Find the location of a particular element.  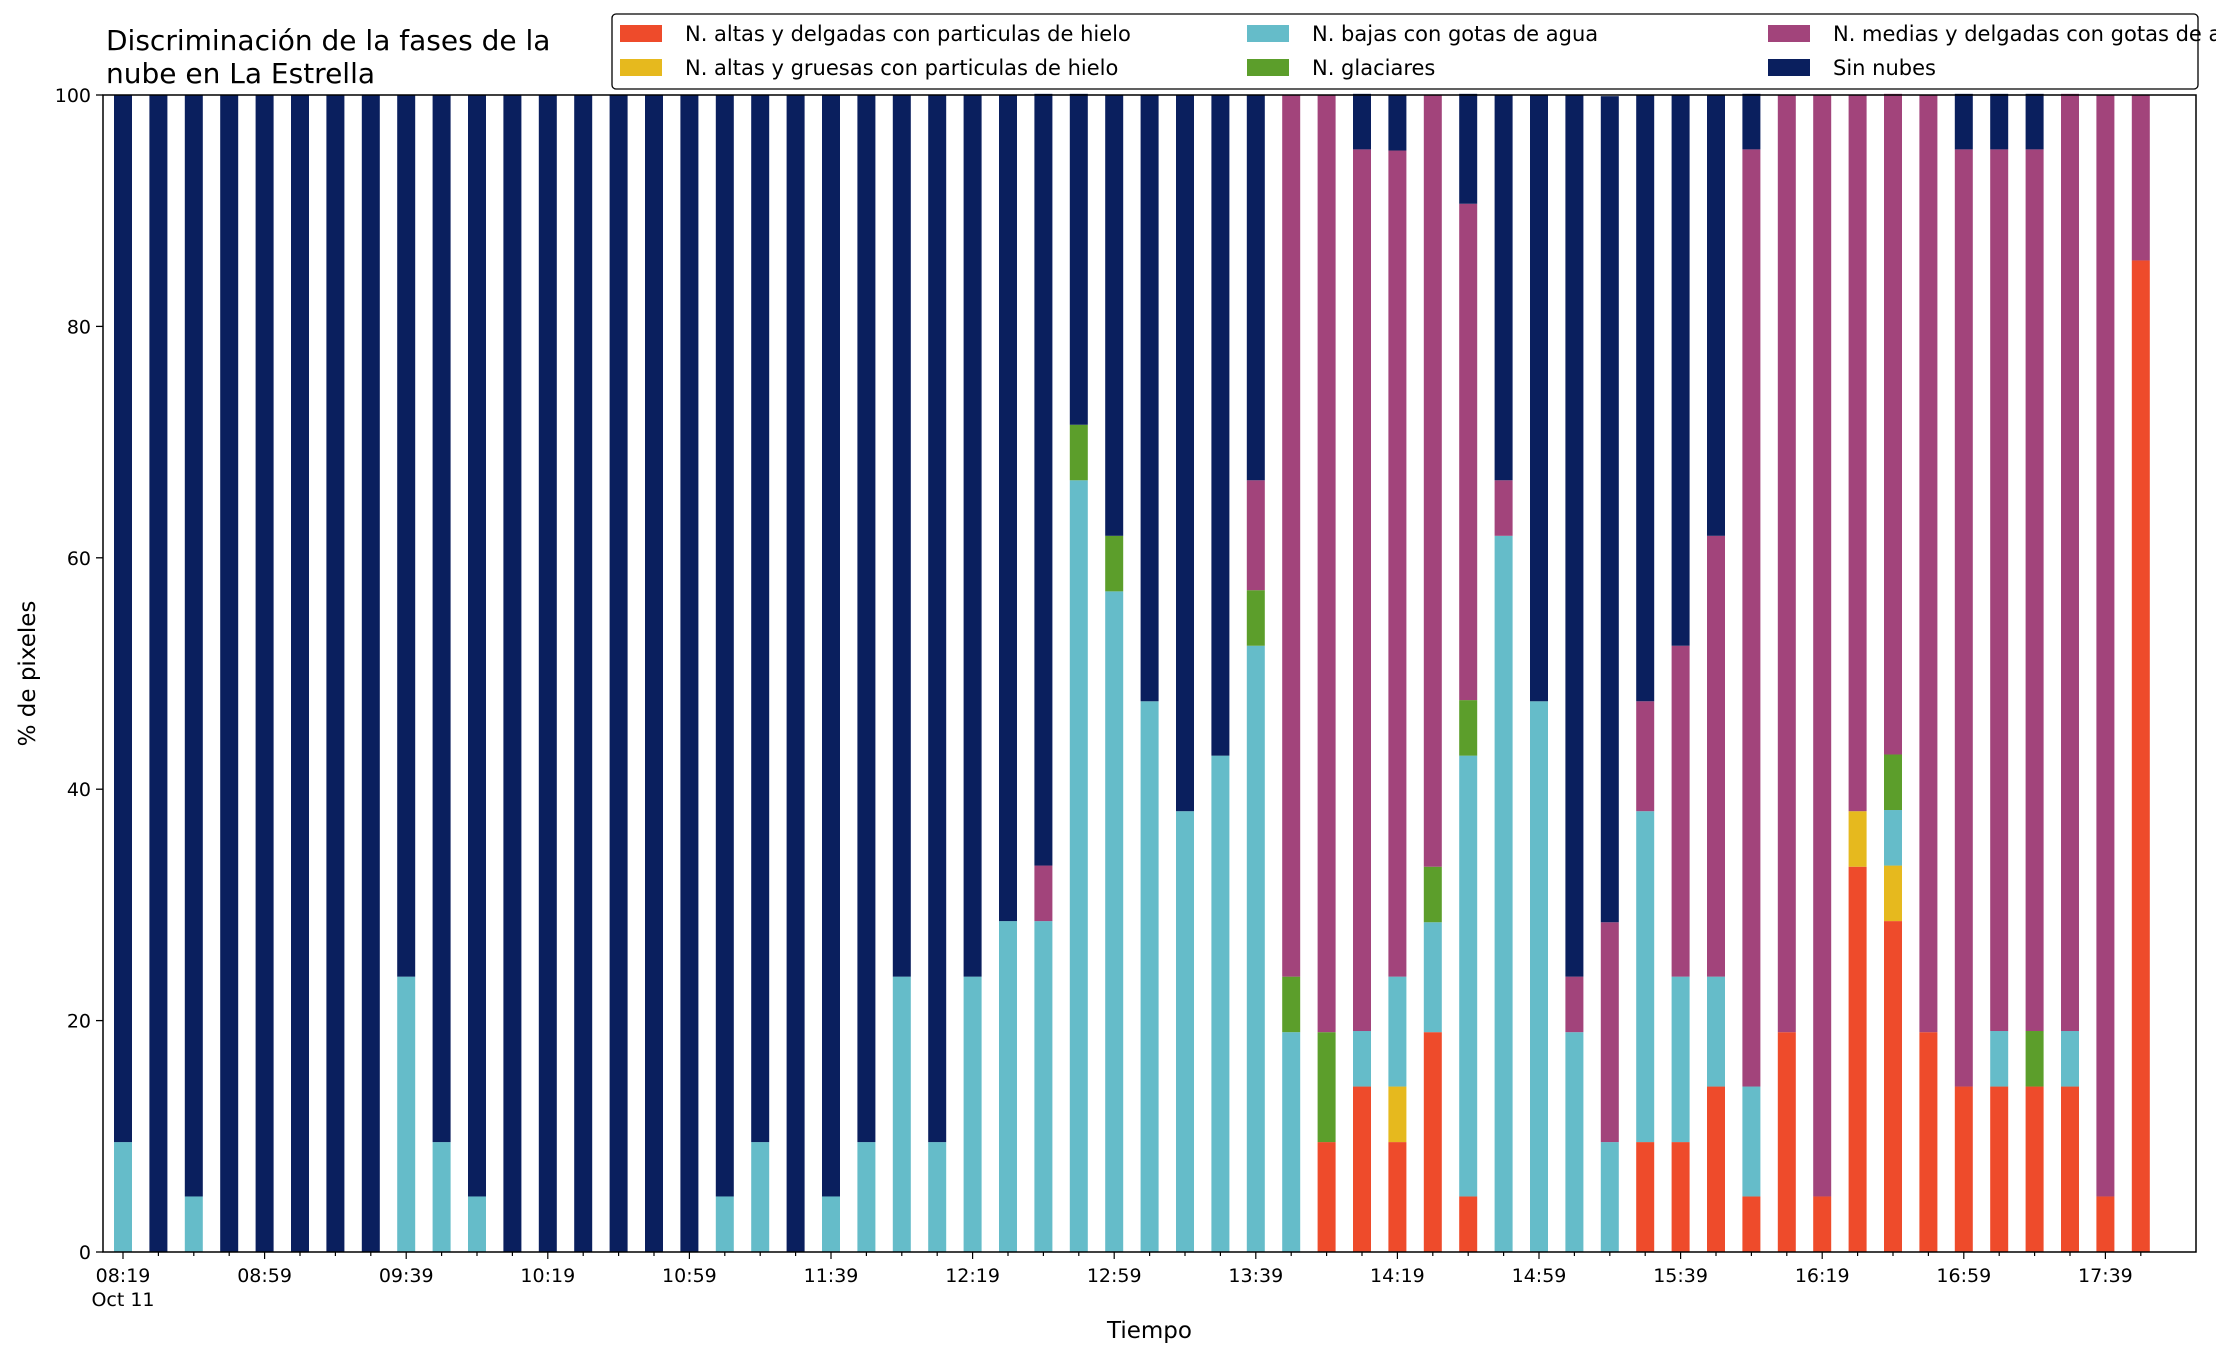

x-tick-sublabel: Oct 11 is located at coordinates (122, 1300).